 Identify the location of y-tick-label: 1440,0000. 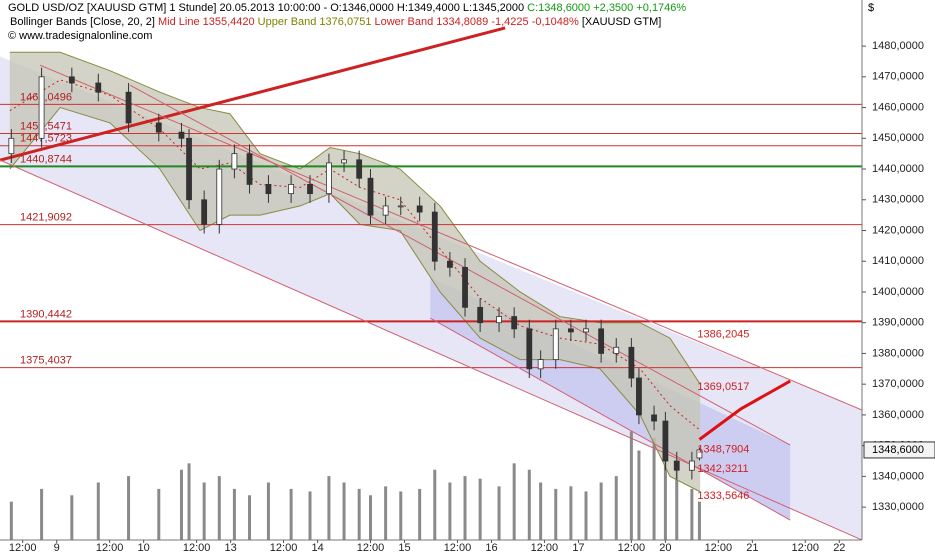
(898, 169).